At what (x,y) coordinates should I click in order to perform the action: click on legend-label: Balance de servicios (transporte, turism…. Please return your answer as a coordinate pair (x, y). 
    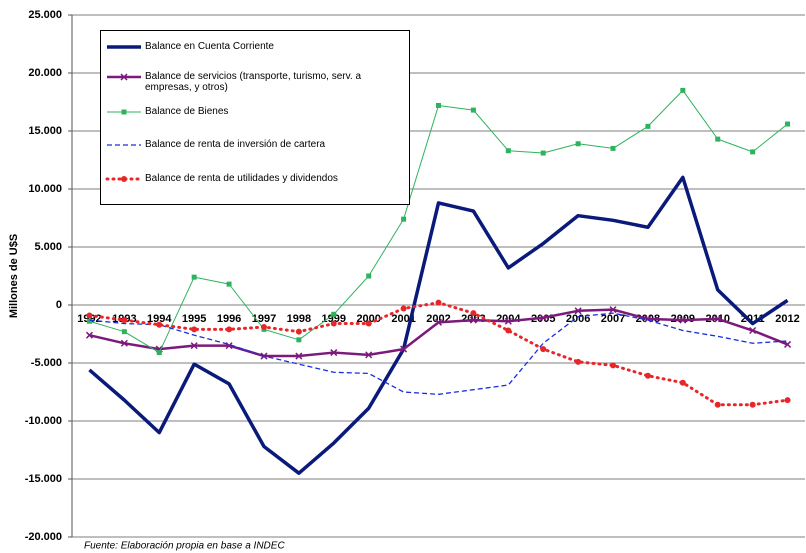
    Looking at the image, I should click on (253, 82).